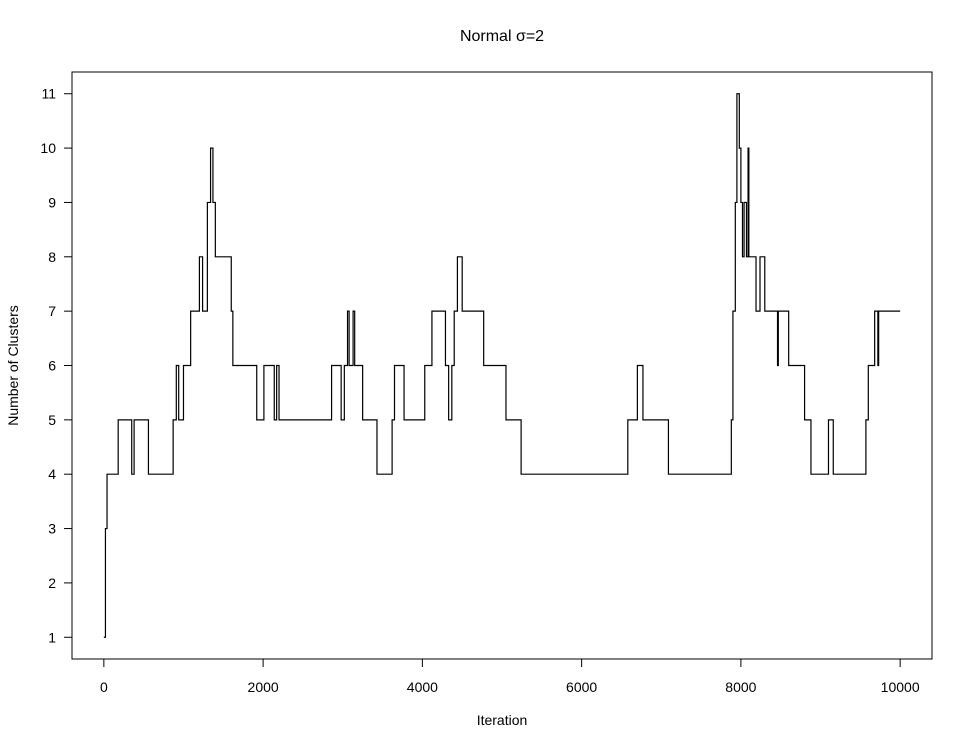  What do you see at coordinates (48, 94) in the screenshot?
I see `y-tick-label: 11` at bounding box center [48, 94].